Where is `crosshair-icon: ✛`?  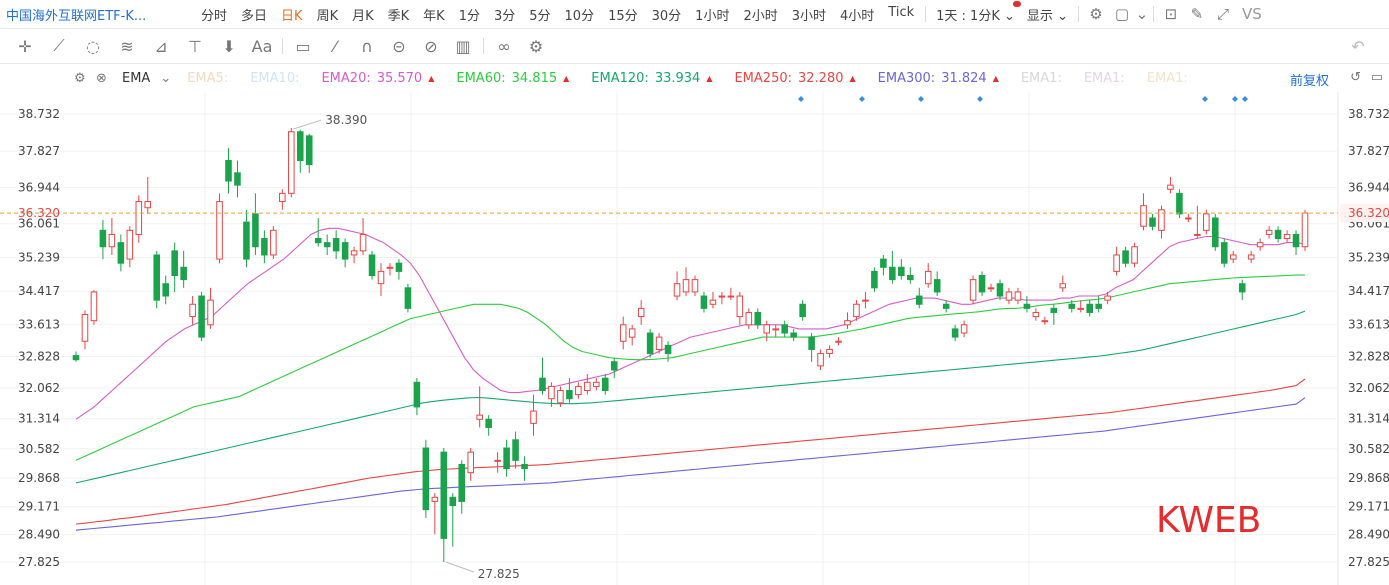
crosshair-icon: ✛ is located at coordinates (25, 46).